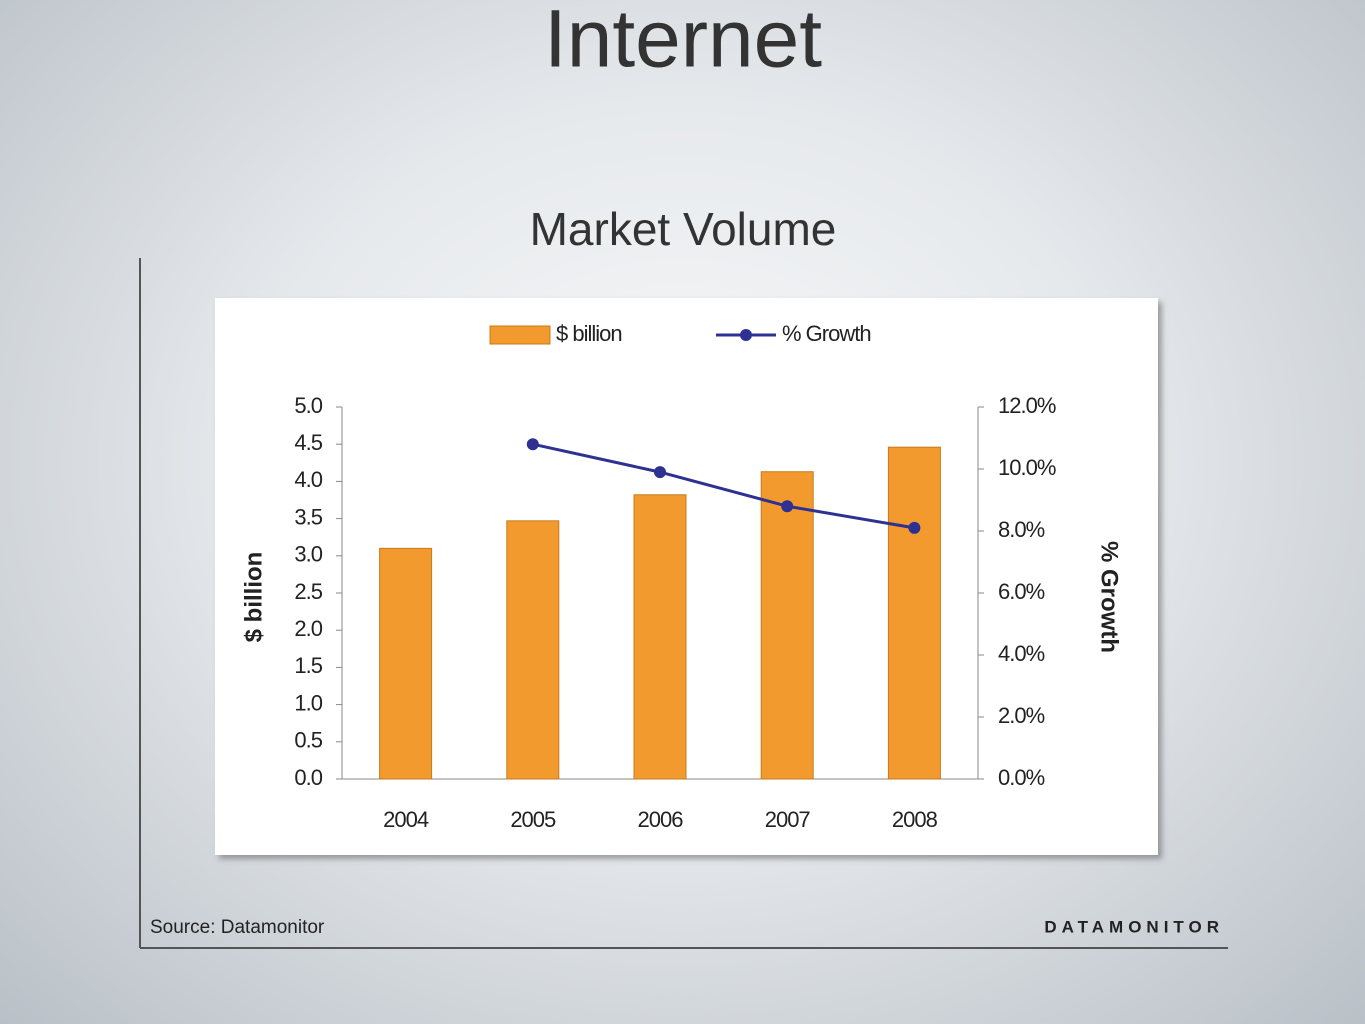  What do you see at coordinates (589, 333) in the screenshot?
I see `legend-label: $ billion` at bounding box center [589, 333].